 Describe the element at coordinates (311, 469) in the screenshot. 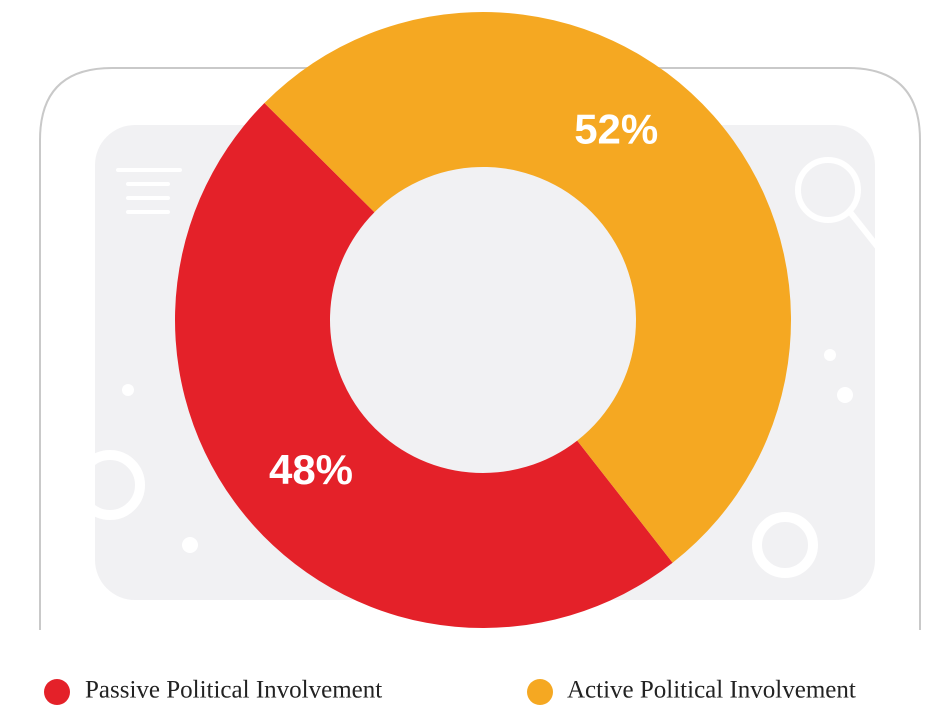

I see `slice-label: 48%` at that location.